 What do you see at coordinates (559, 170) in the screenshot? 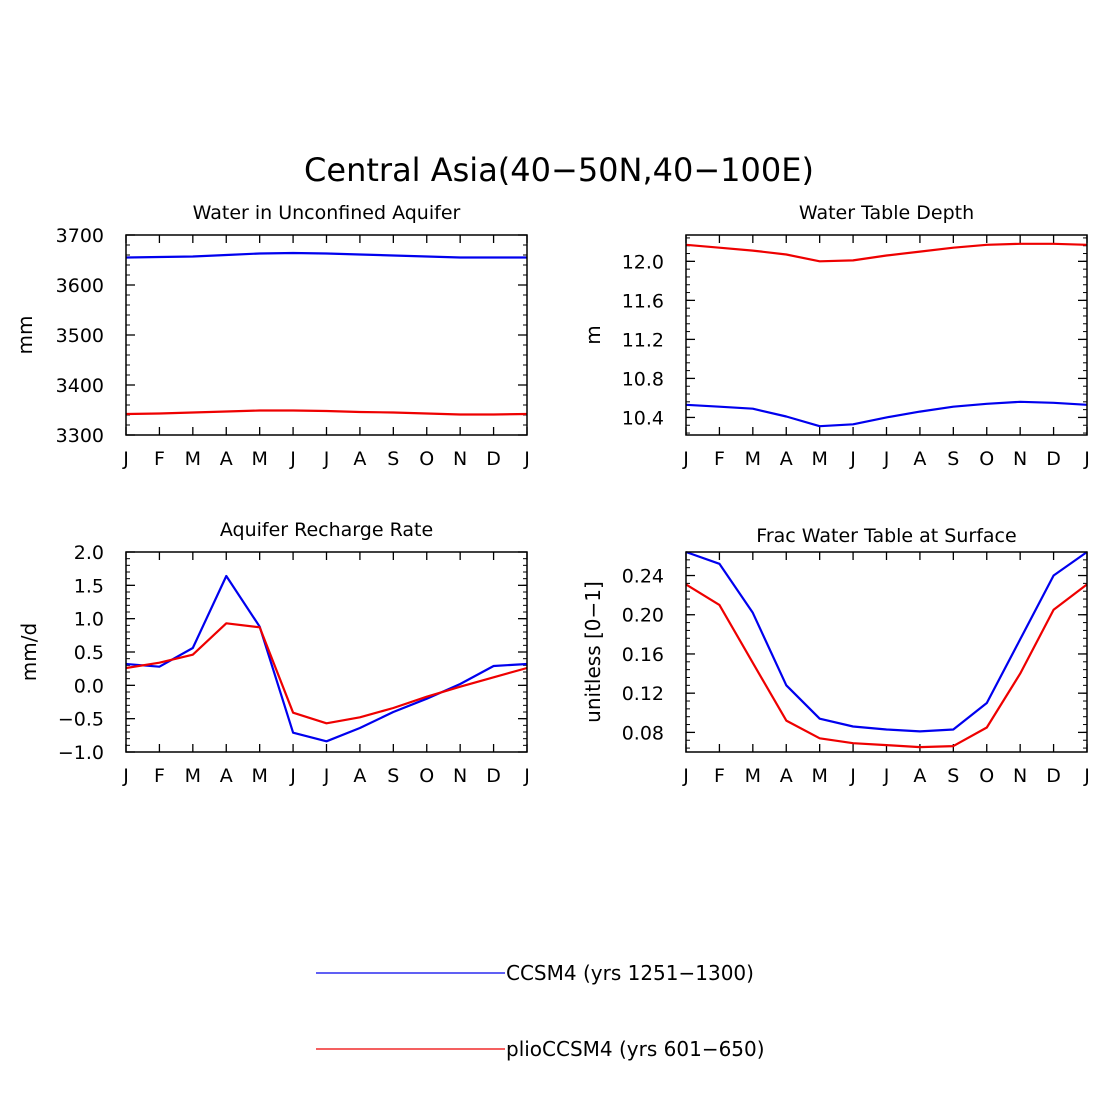
I see `figure-title: Central Asia(40−50N,40−100E)` at bounding box center [559, 170].